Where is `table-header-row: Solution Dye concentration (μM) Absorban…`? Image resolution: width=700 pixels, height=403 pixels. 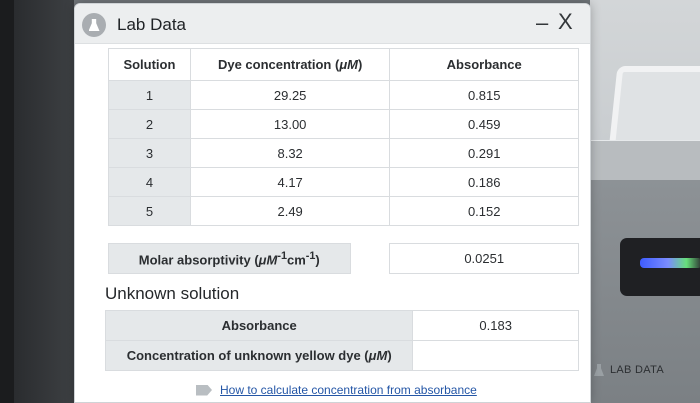
table-header-row: Solution Dye concentration (μM) Absorban… is located at coordinates (343, 64).